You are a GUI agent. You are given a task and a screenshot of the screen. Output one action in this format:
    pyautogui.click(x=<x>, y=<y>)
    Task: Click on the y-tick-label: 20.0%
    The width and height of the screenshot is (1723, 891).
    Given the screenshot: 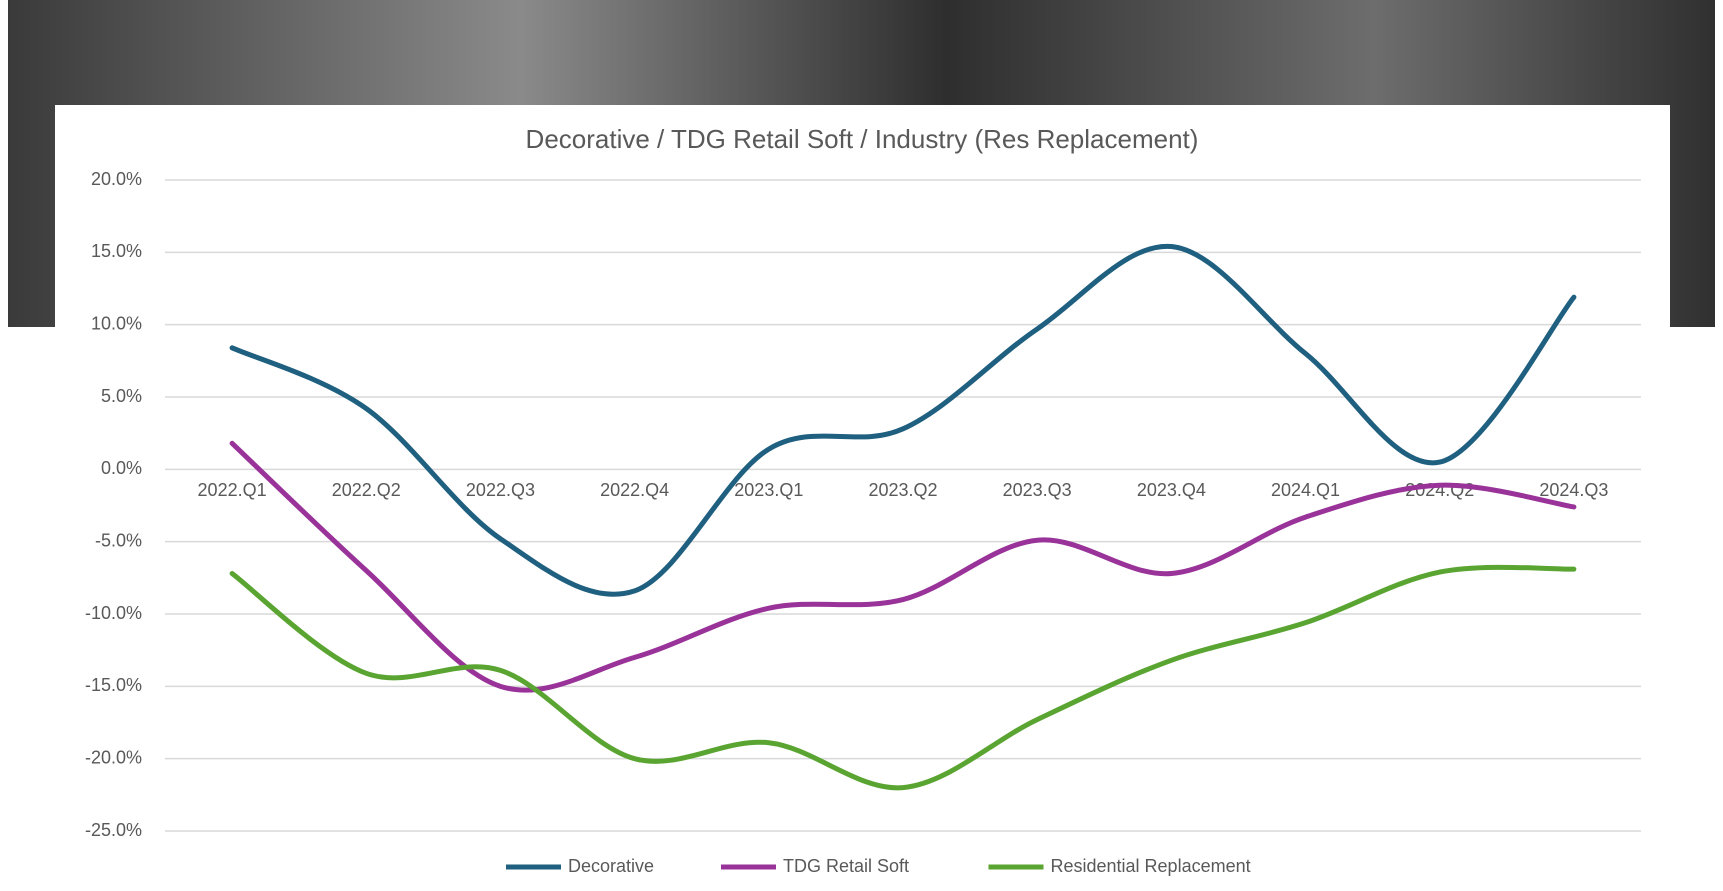 What is the action you would take?
    pyautogui.click(x=116, y=179)
    